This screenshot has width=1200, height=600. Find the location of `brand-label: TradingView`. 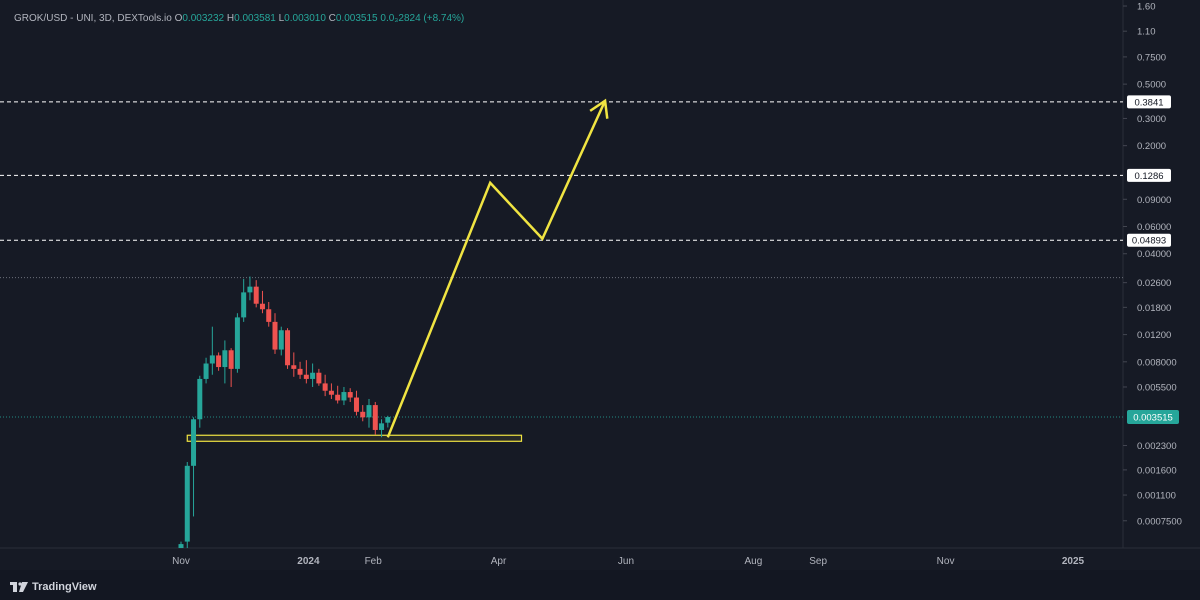

brand-label: TradingView is located at coordinates (64, 587).